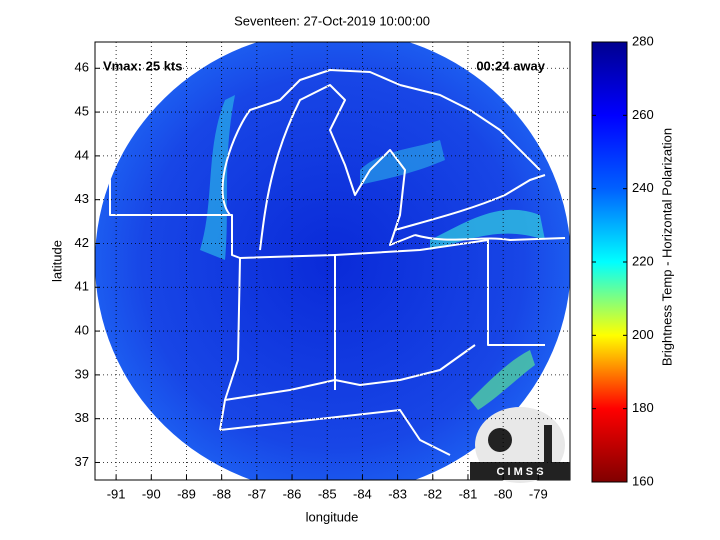 Image resolution: width=720 pixels, height=540 pixels. What do you see at coordinates (82, 154) in the screenshot?
I see `y-tick-label: 44` at bounding box center [82, 154].